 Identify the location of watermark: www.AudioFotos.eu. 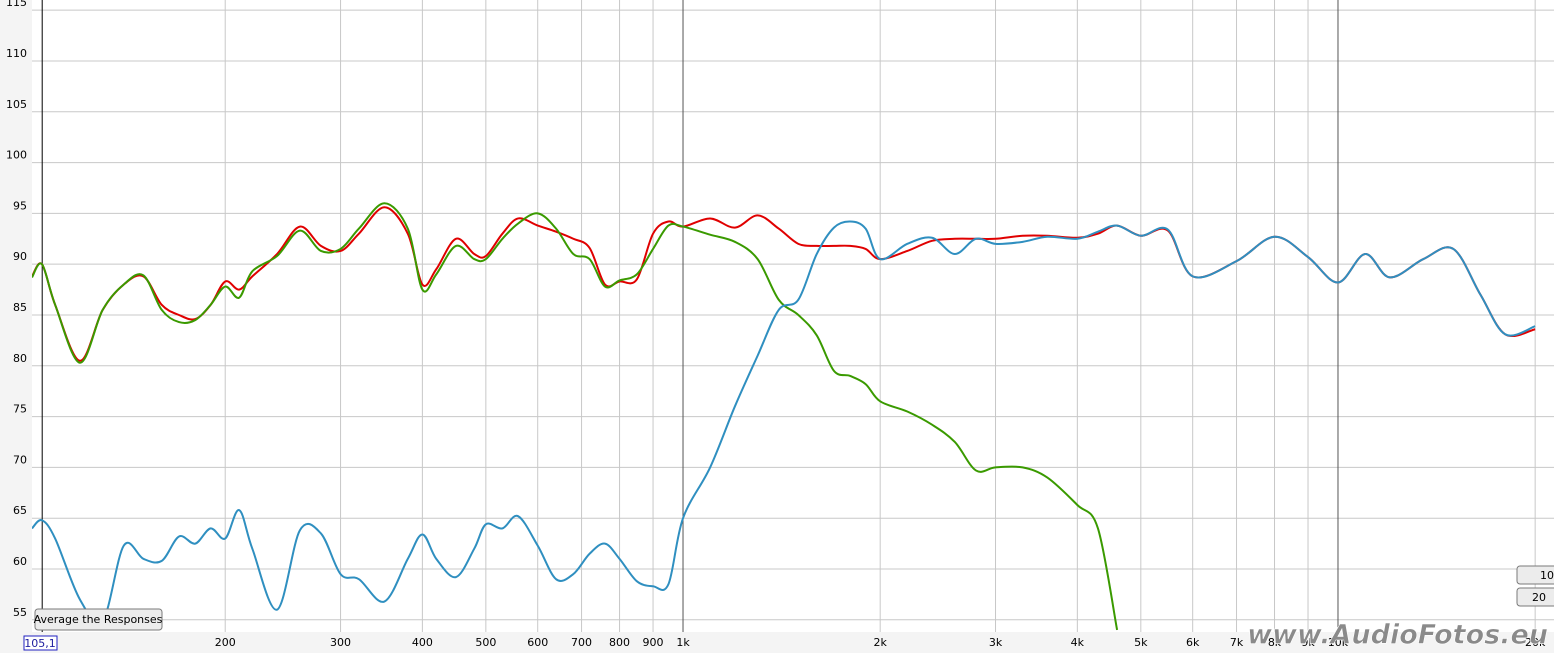
(1397, 635).